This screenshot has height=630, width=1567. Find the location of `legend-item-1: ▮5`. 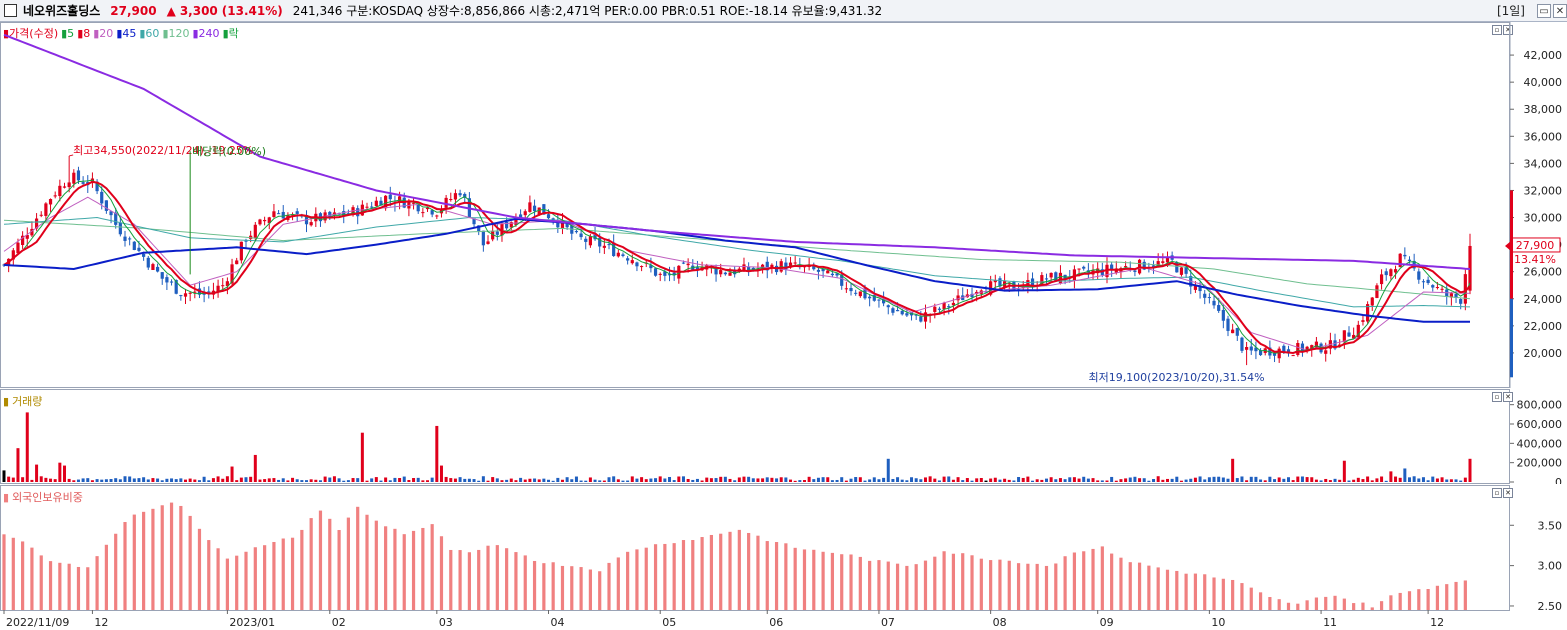

legend-item-1: ▮5 is located at coordinates (68, 33).